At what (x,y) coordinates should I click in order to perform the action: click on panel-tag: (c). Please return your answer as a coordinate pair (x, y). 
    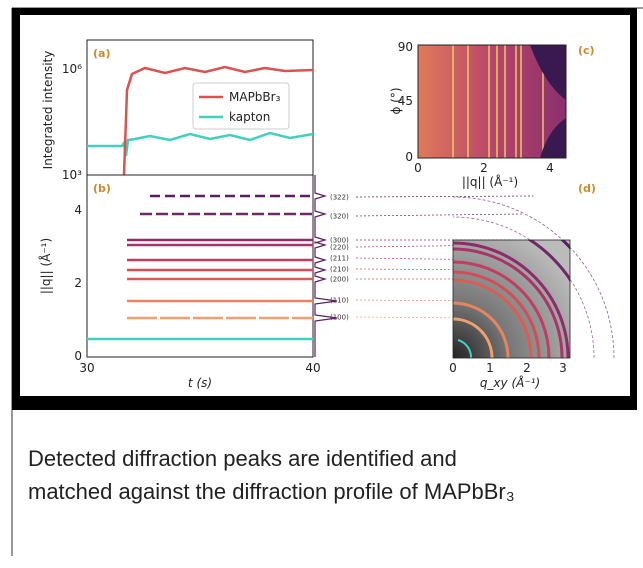
    Looking at the image, I should click on (586, 50).